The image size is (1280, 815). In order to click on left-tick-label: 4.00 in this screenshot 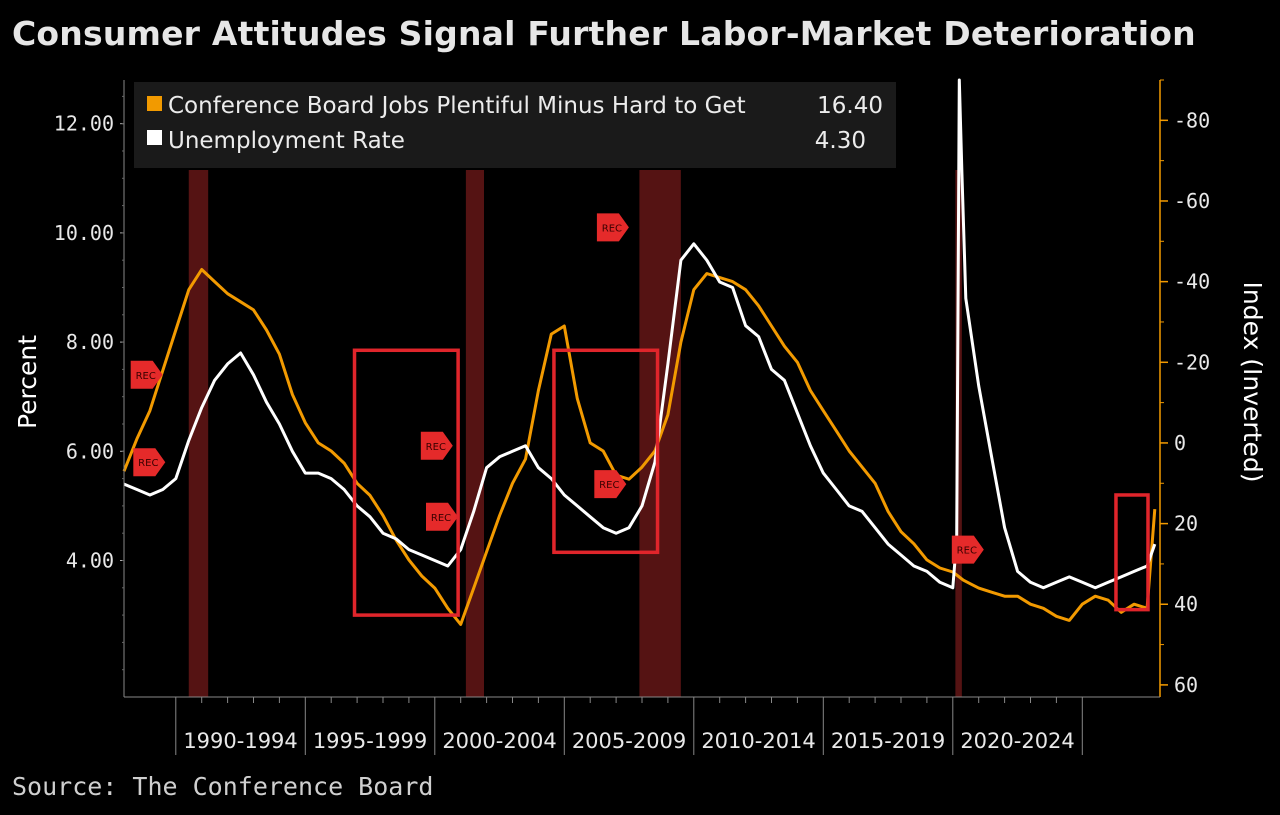, I will do `click(90, 560)`.